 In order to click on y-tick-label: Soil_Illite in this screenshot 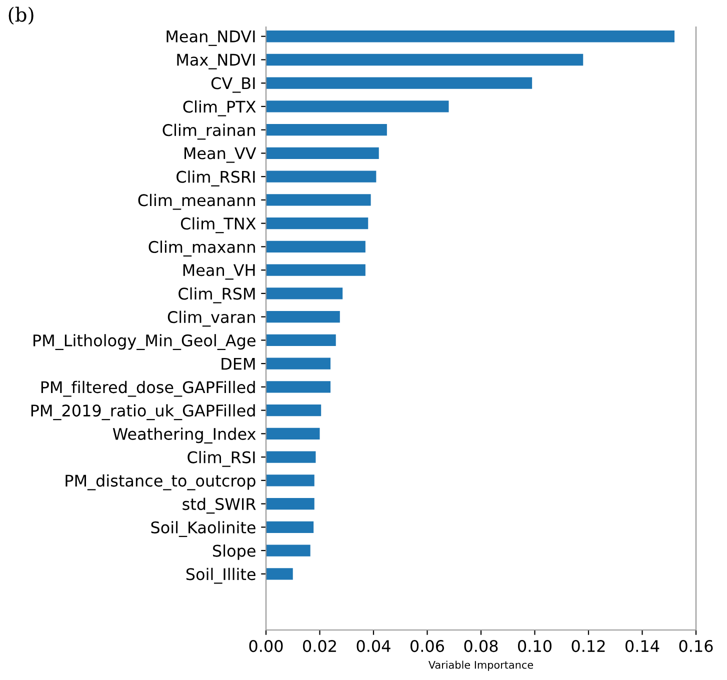, I will do `click(221, 576)`.